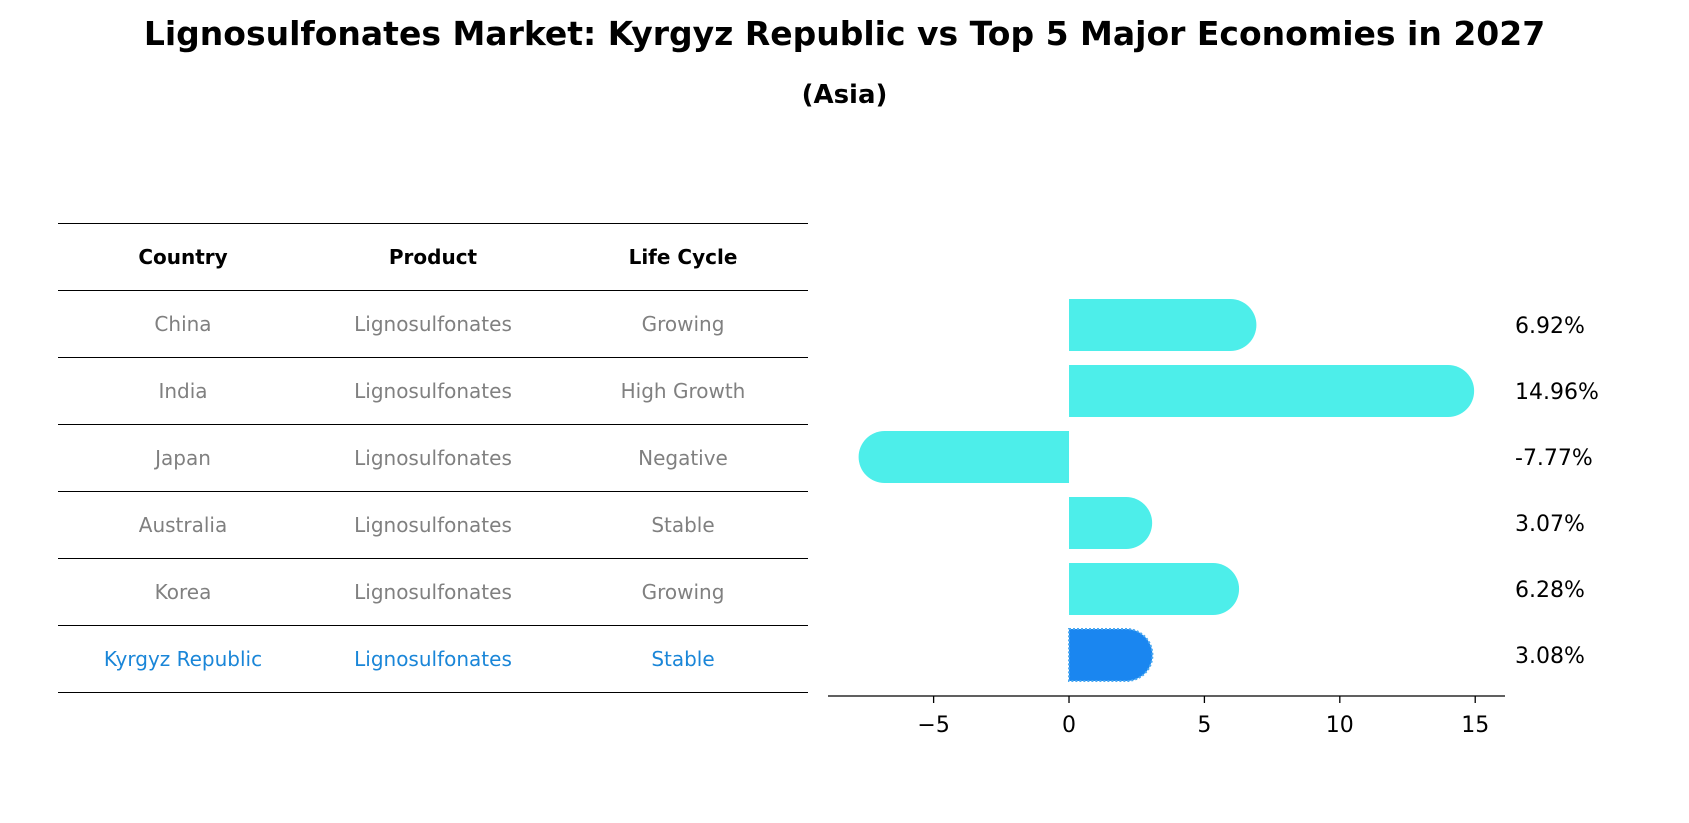 This screenshot has height=823, width=1689. I want to click on value-label: 3.07%, so click(1550, 524).